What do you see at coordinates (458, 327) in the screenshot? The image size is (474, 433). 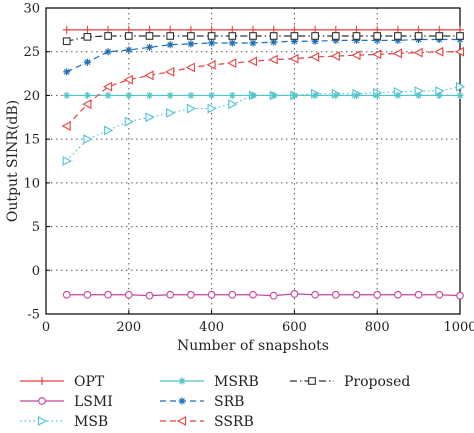 I see `x-tick-label: 1000` at bounding box center [458, 327].